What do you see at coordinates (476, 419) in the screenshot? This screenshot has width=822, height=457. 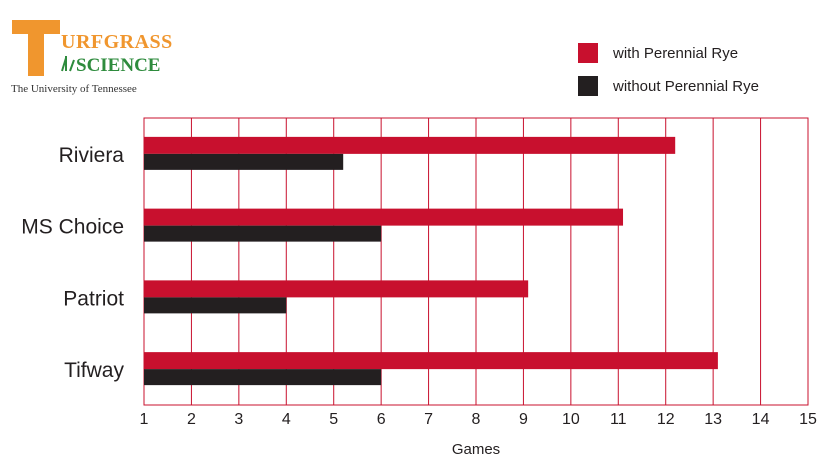 I see `x-tick-label: 8` at bounding box center [476, 419].